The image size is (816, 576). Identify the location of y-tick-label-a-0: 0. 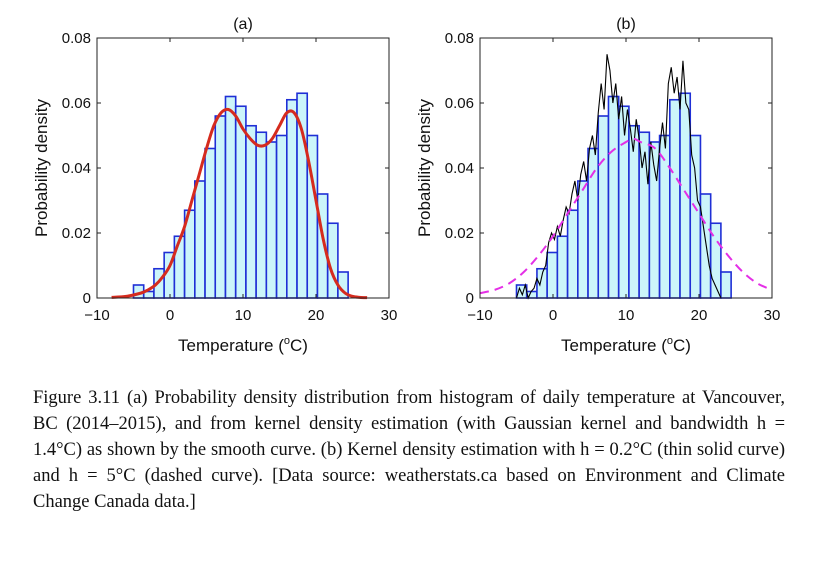
(87, 298).